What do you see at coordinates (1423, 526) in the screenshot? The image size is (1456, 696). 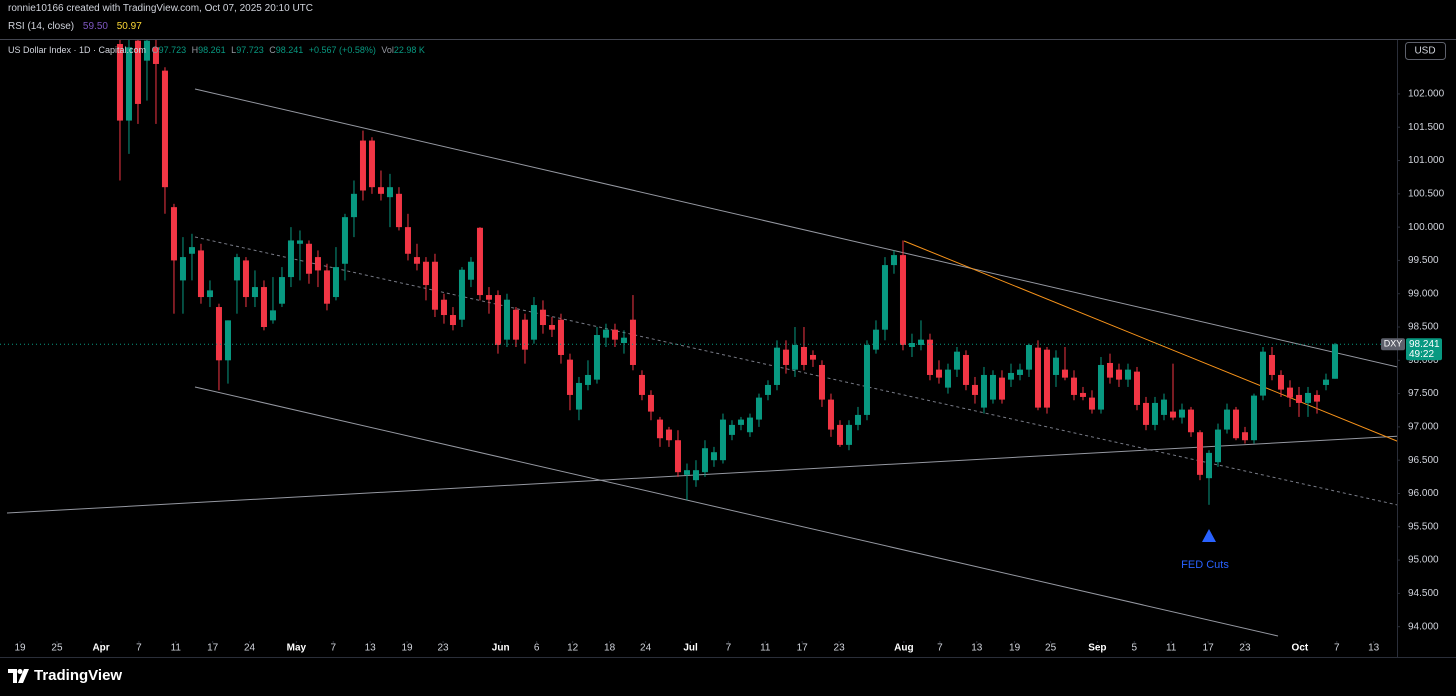 I see `y-tick-label: 95.500` at bounding box center [1423, 526].